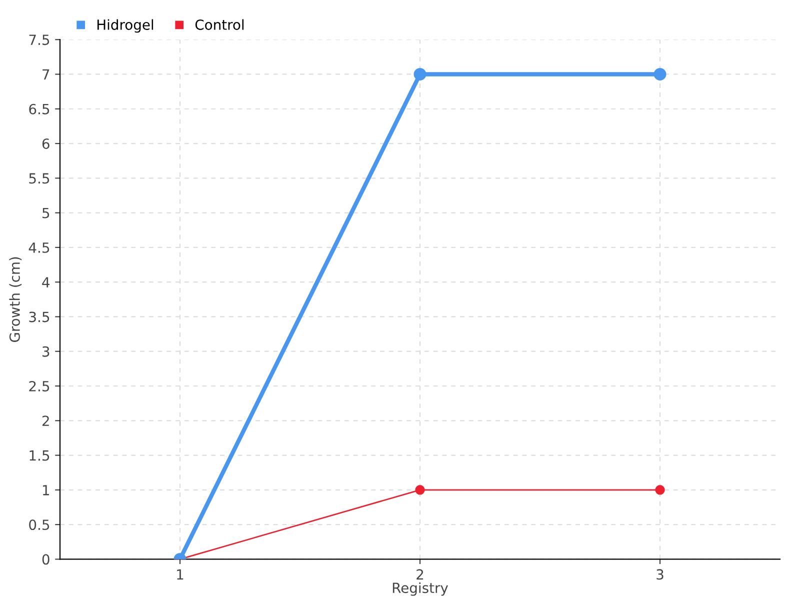 The height and width of the screenshot is (600, 800). What do you see at coordinates (39, 40) in the screenshot?
I see `y-tick-label: 7.5` at bounding box center [39, 40].